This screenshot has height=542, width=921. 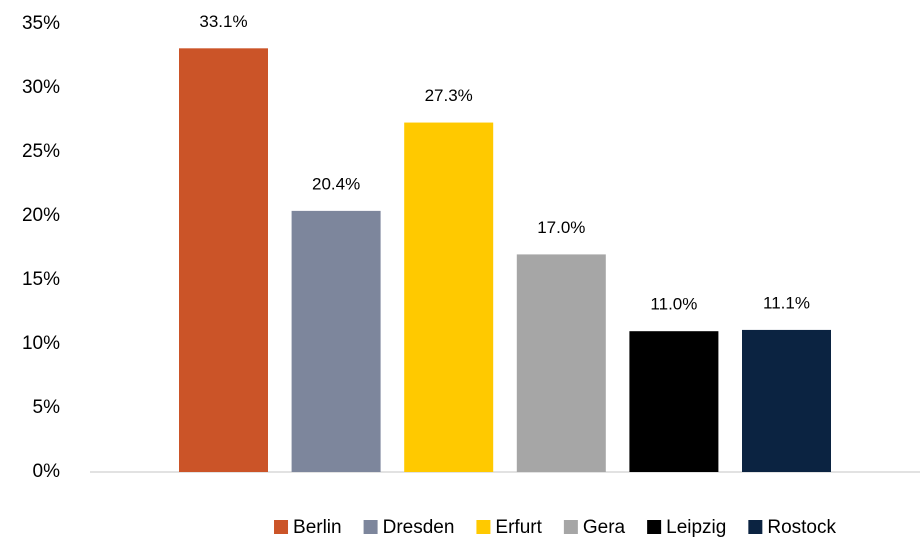 I want to click on y-tick-label: 15%, so click(x=41, y=279).